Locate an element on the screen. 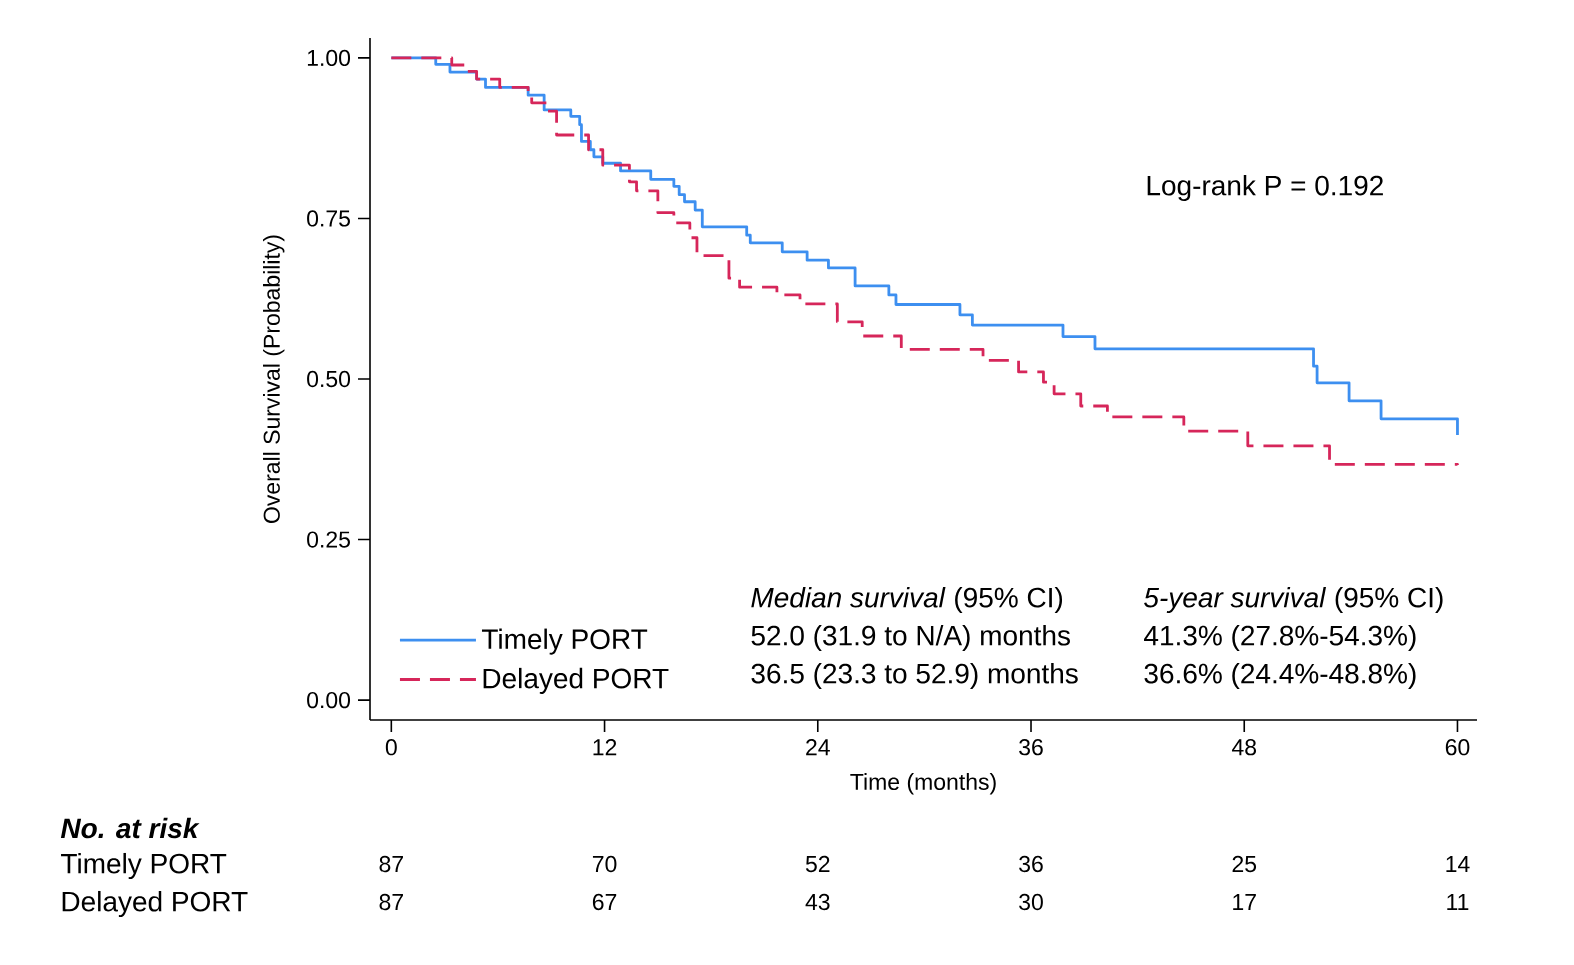  annotation: 41.3% (27.8%-54.3%) is located at coordinates (1280, 638).